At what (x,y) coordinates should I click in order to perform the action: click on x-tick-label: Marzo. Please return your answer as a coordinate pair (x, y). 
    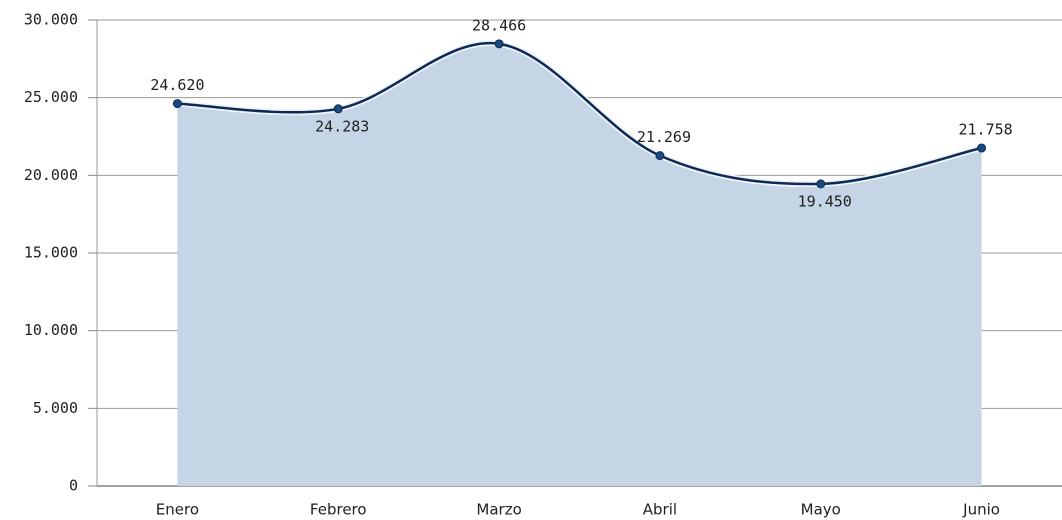
    Looking at the image, I should click on (498, 510).